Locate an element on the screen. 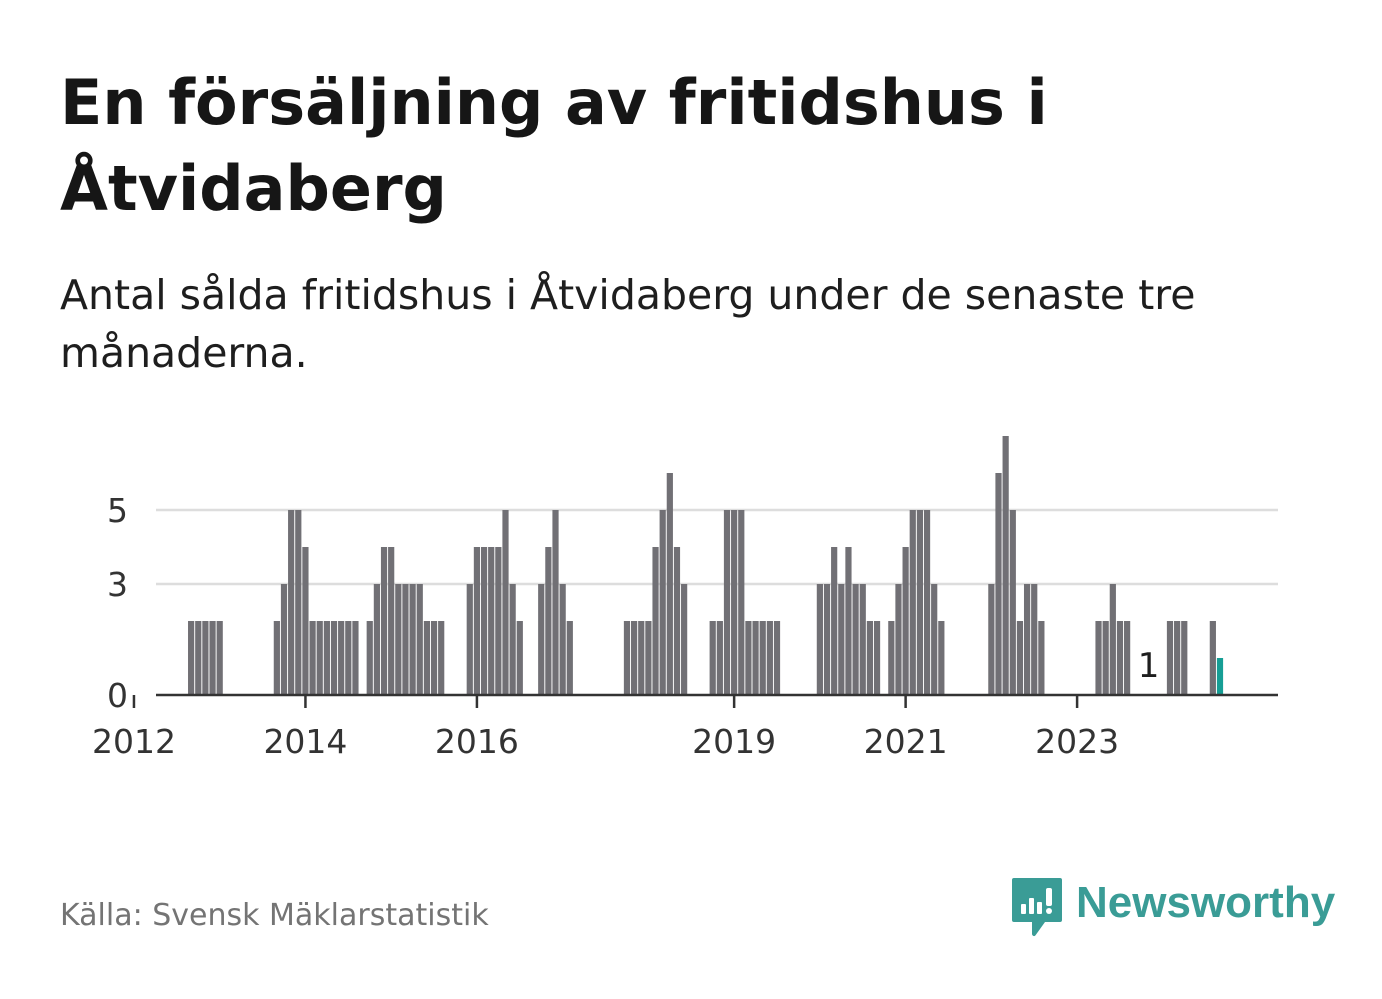 The height and width of the screenshot is (999, 1382). source-note: Källa: Svensk Mäklarstatistik is located at coordinates (274, 915).